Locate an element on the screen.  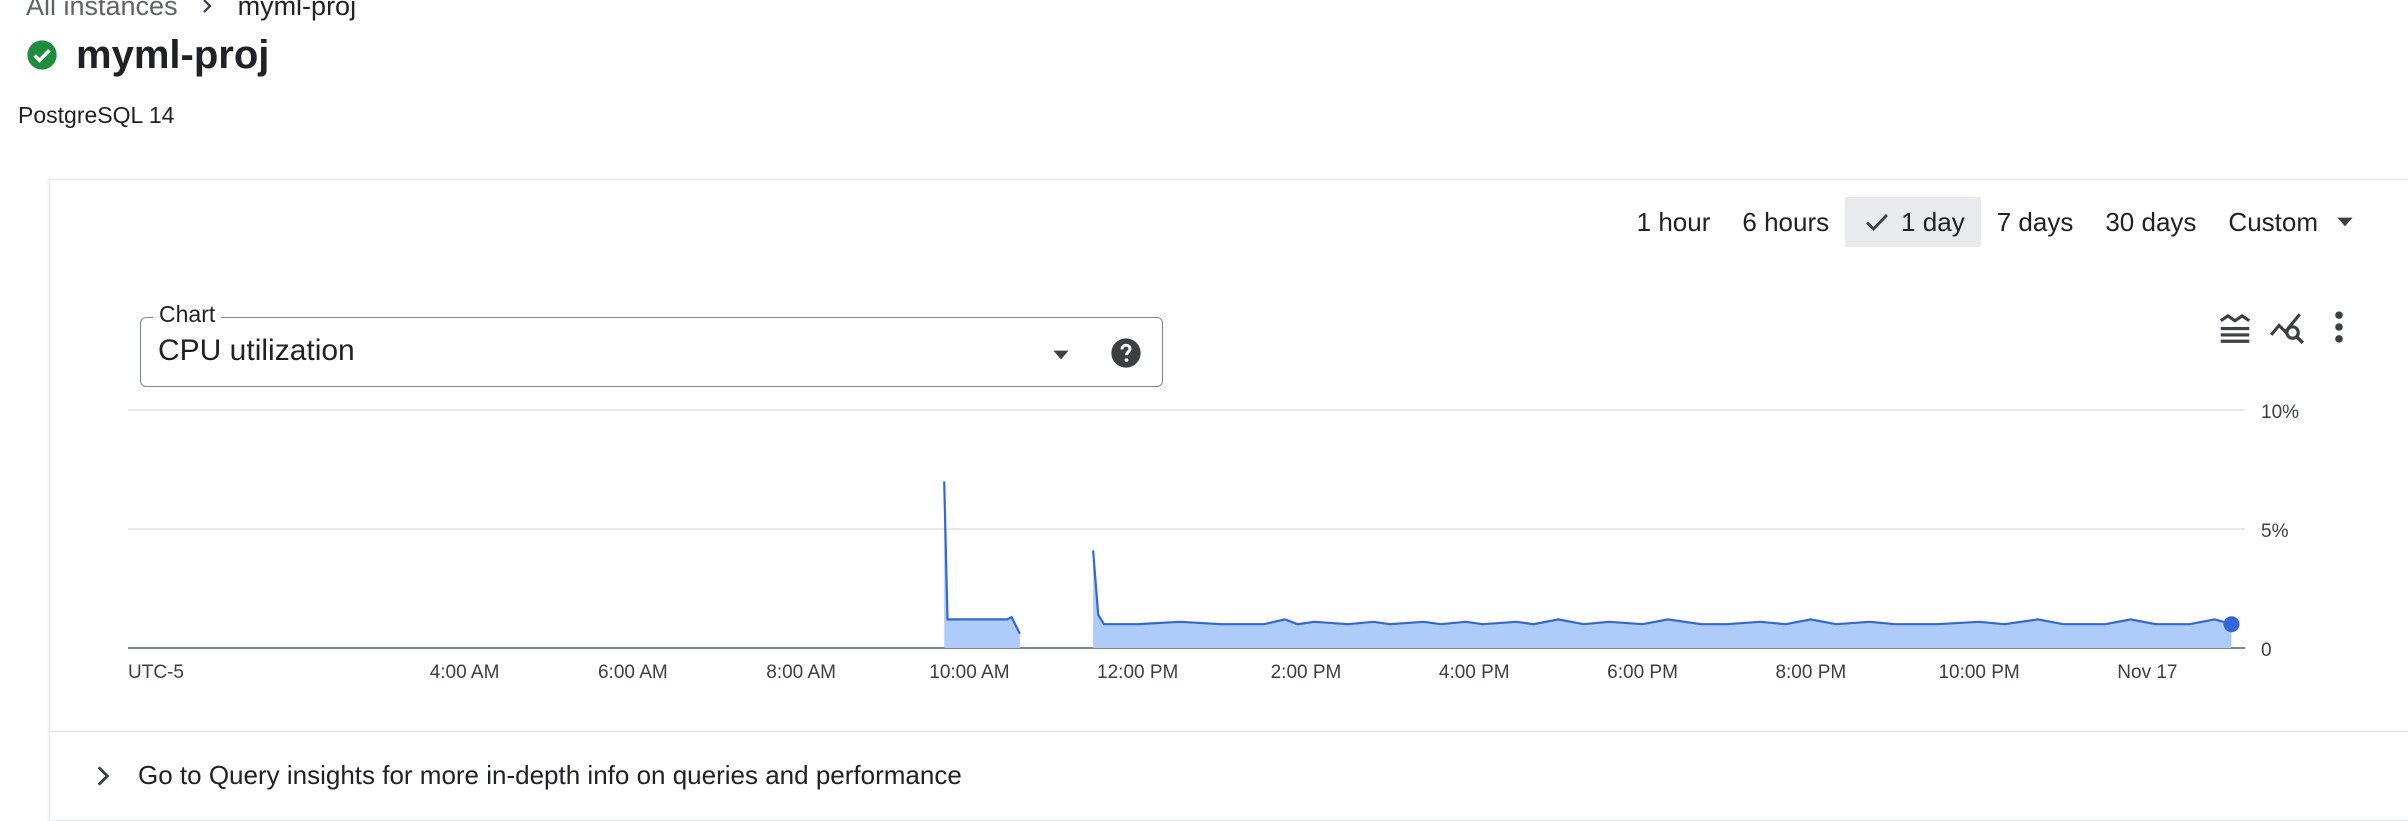
check-circle-icon is located at coordinates (42, 55).